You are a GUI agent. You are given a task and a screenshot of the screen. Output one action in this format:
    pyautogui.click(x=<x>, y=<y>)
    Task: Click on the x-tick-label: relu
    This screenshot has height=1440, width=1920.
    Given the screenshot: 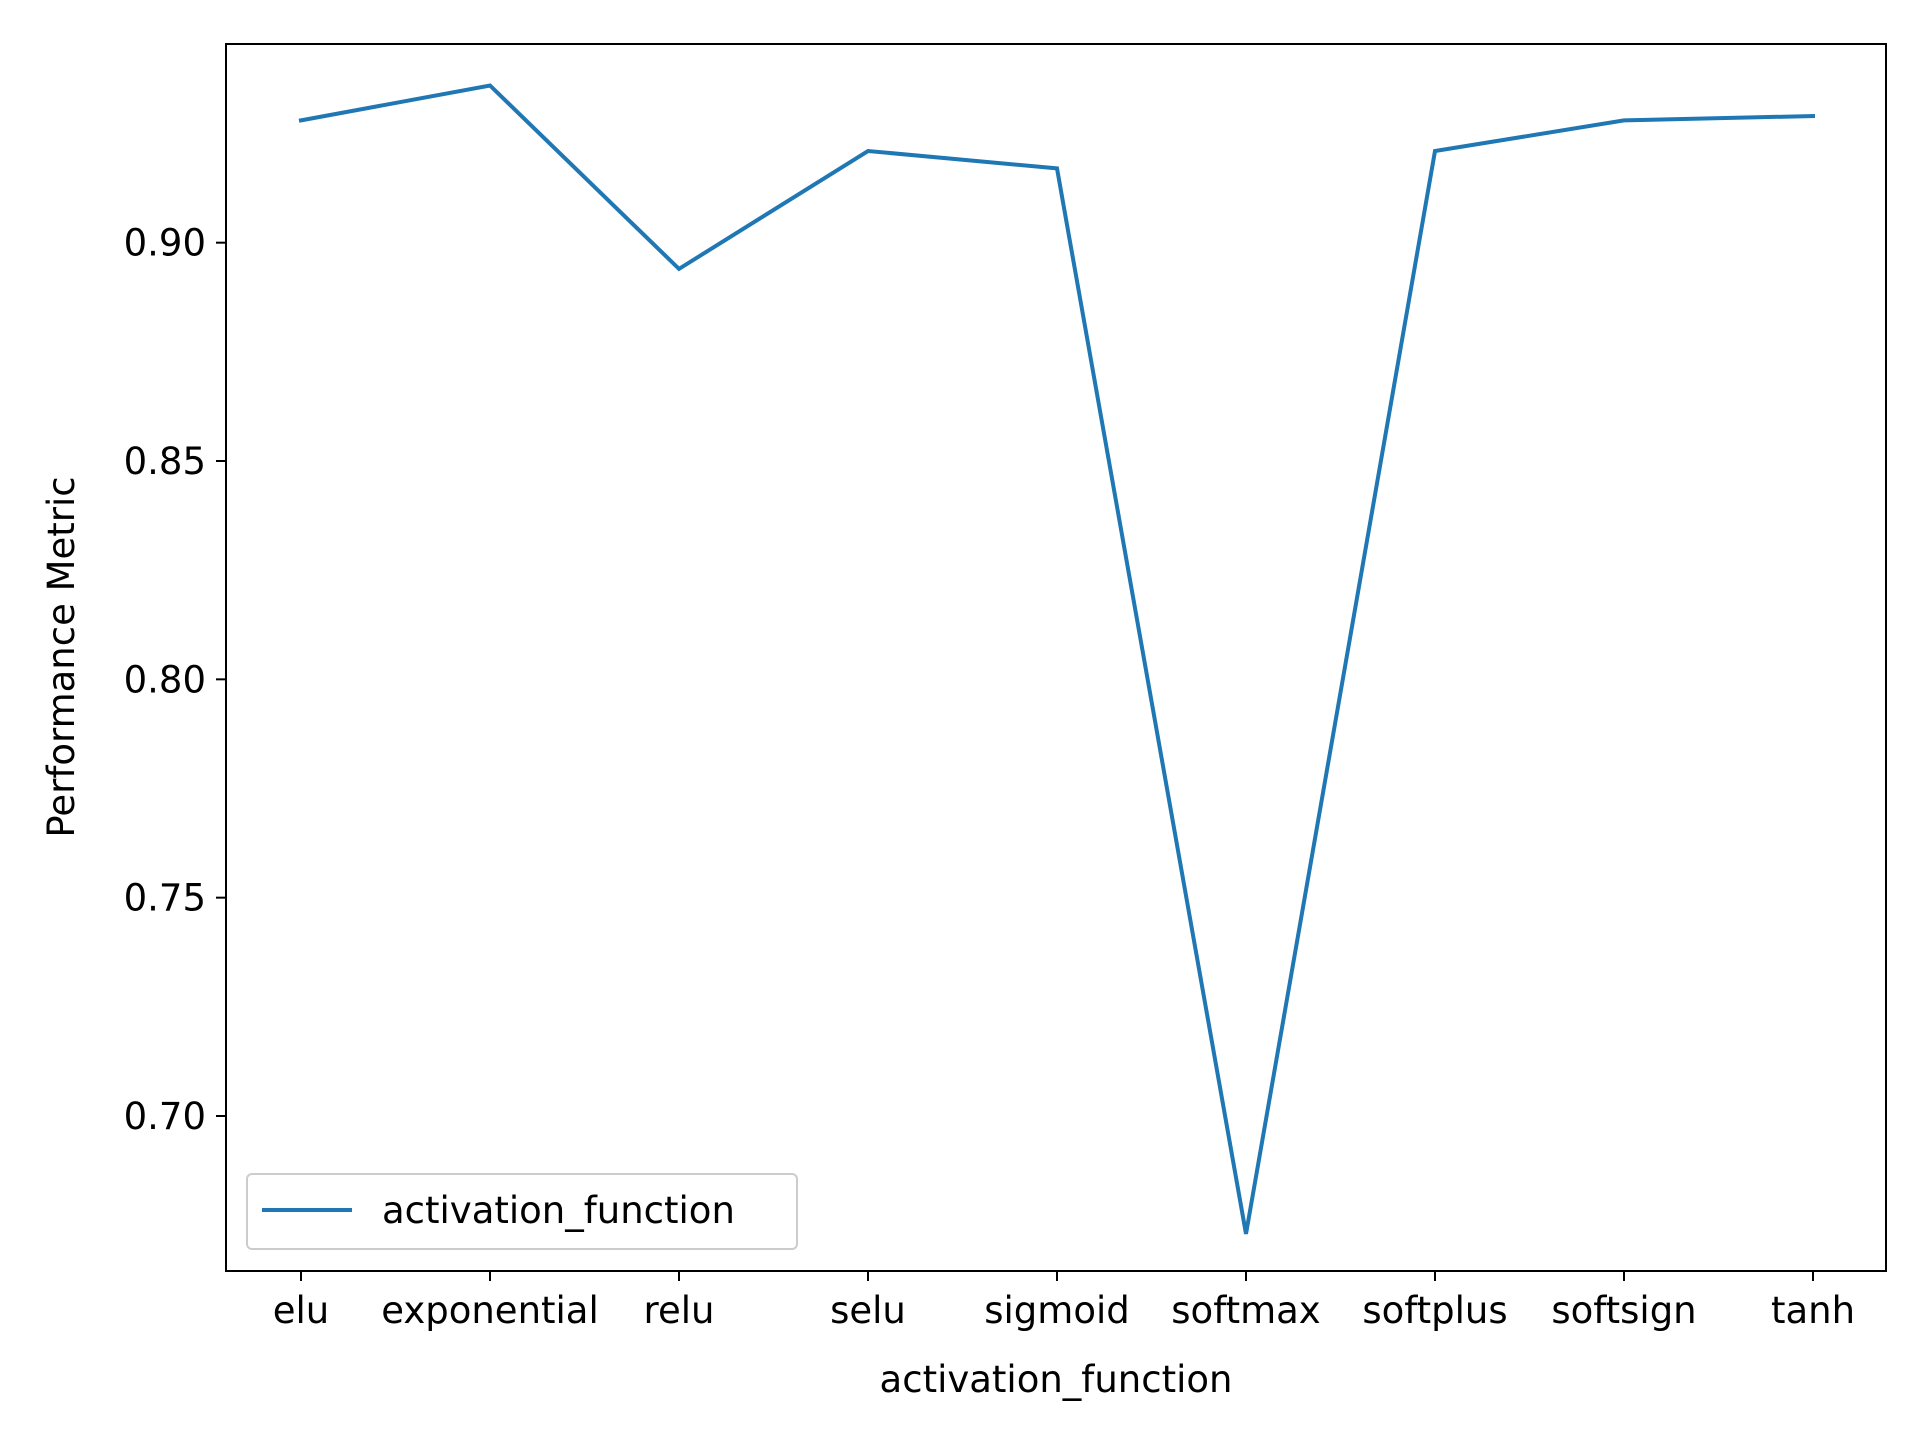 What is the action you would take?
    pyautogui.click(x=679, y=1310)
    